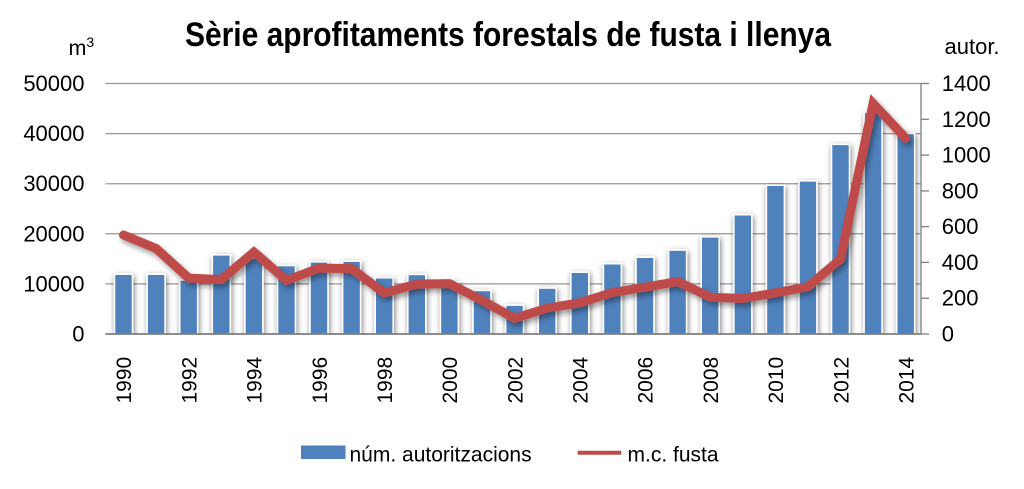  I want to click on svg-text: 2012, so click(841, 380).